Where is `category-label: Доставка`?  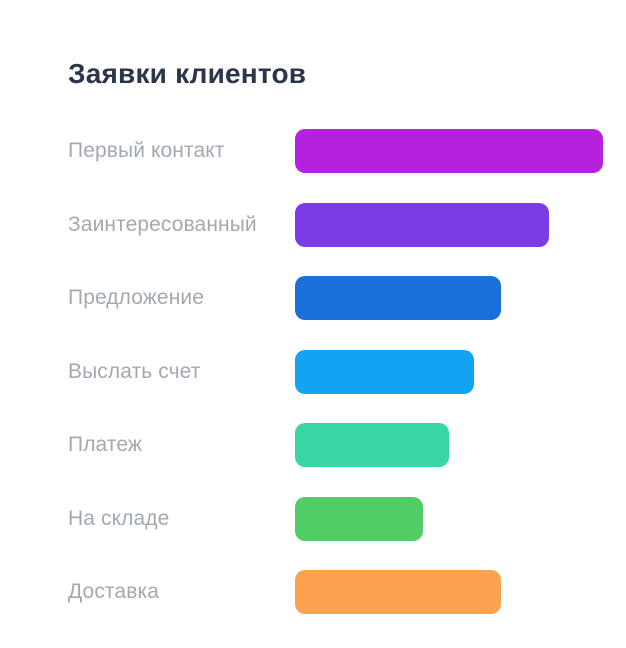
category-label: Доставка is located at coordinates (113, 591).